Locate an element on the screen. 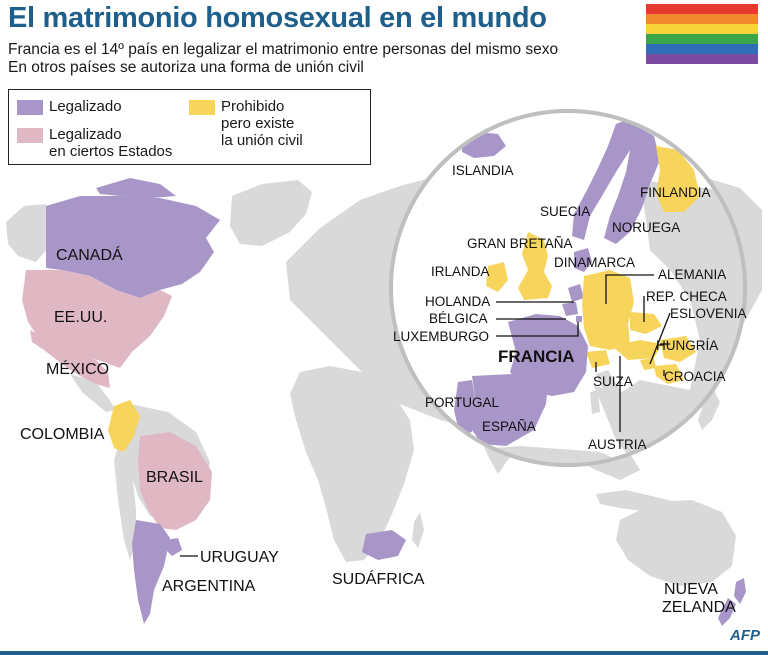  portugal-shape is located at coordinates (465, 408).